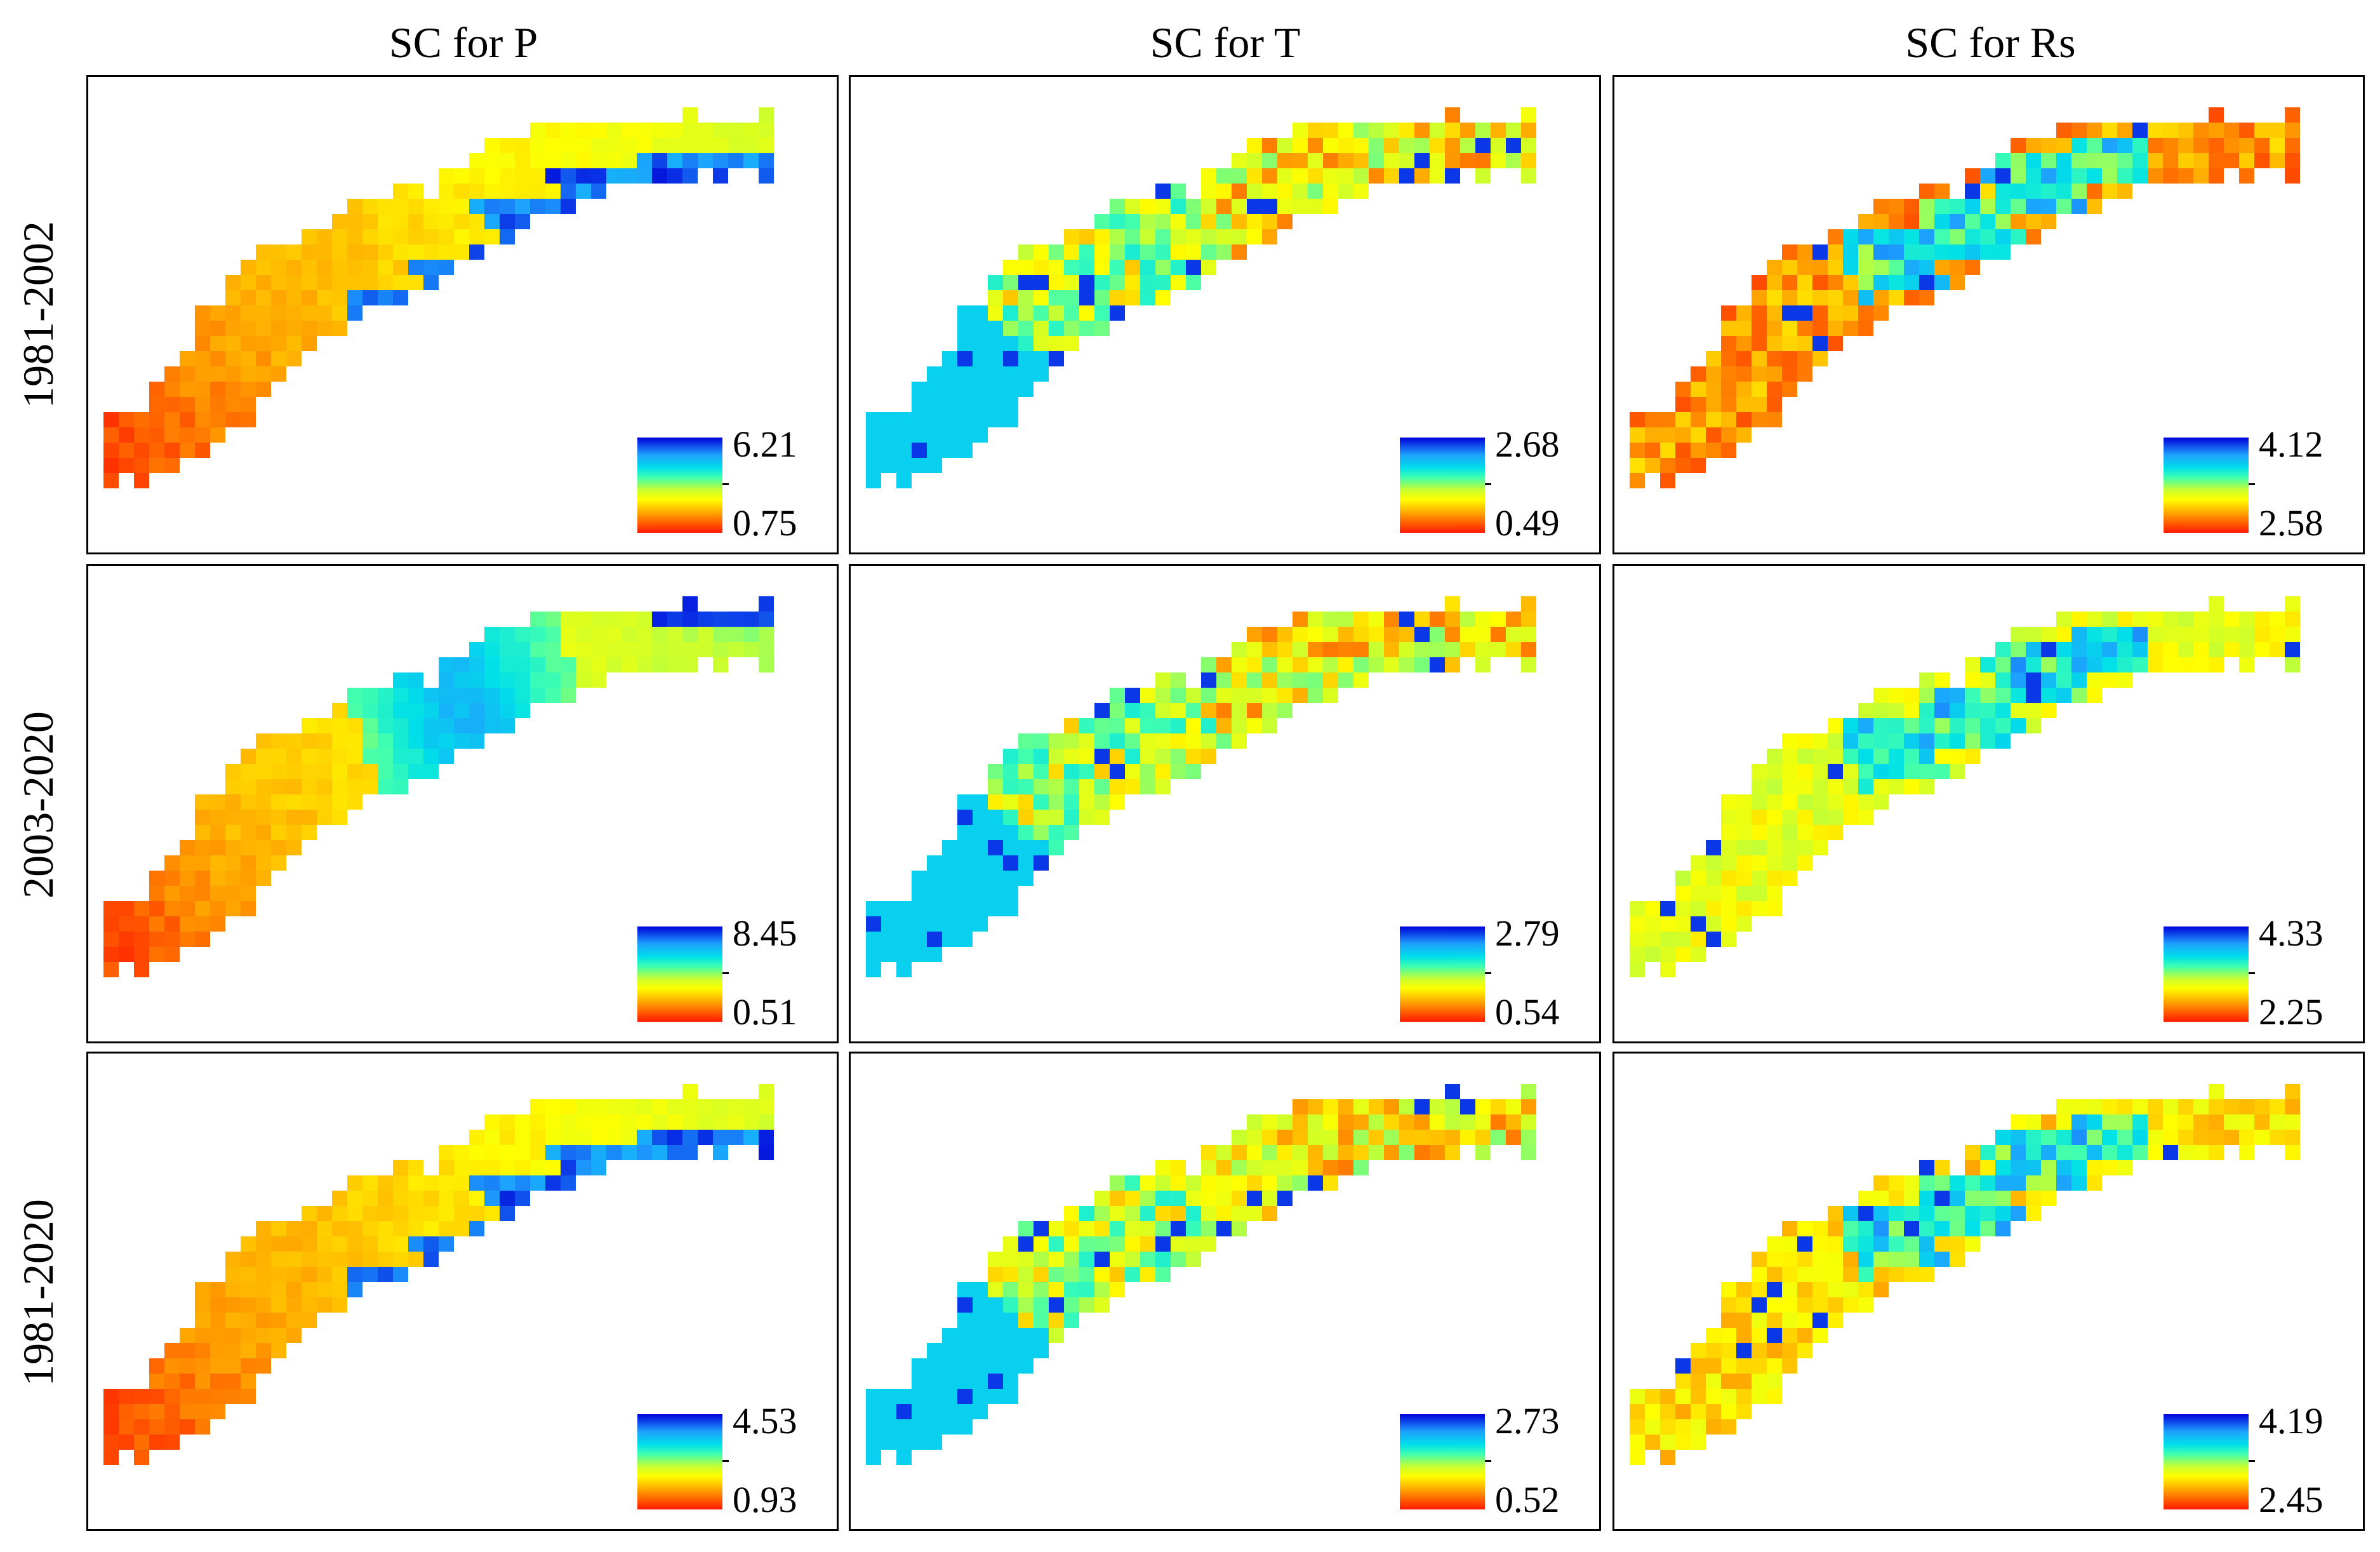 This screenshot has width=2380, height=1552. What do you see at coordinates (1527, 1421) in the screenshot?
I see `legend-max-value: 2.73` at bounding box center [1527, 1421].